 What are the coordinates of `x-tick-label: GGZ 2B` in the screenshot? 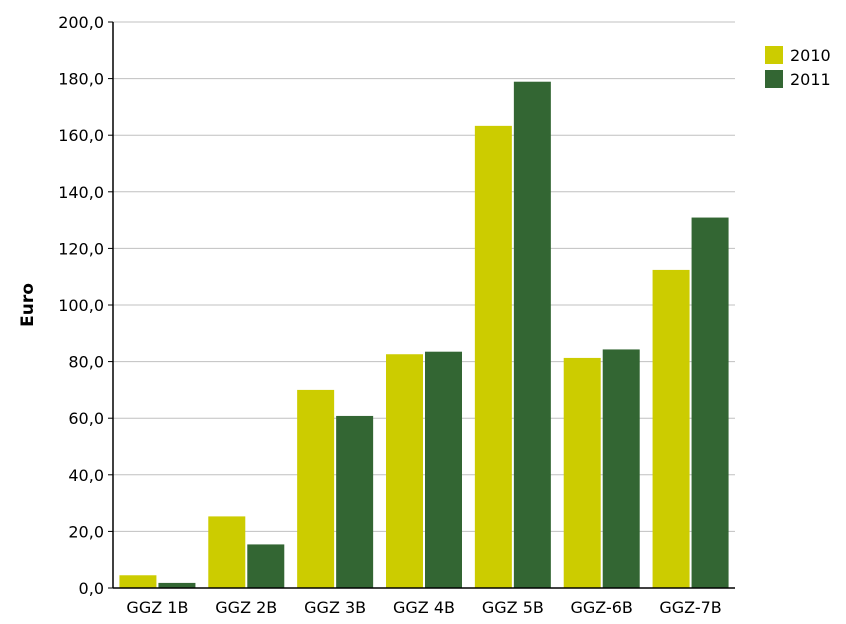 It's located at (246, 607).